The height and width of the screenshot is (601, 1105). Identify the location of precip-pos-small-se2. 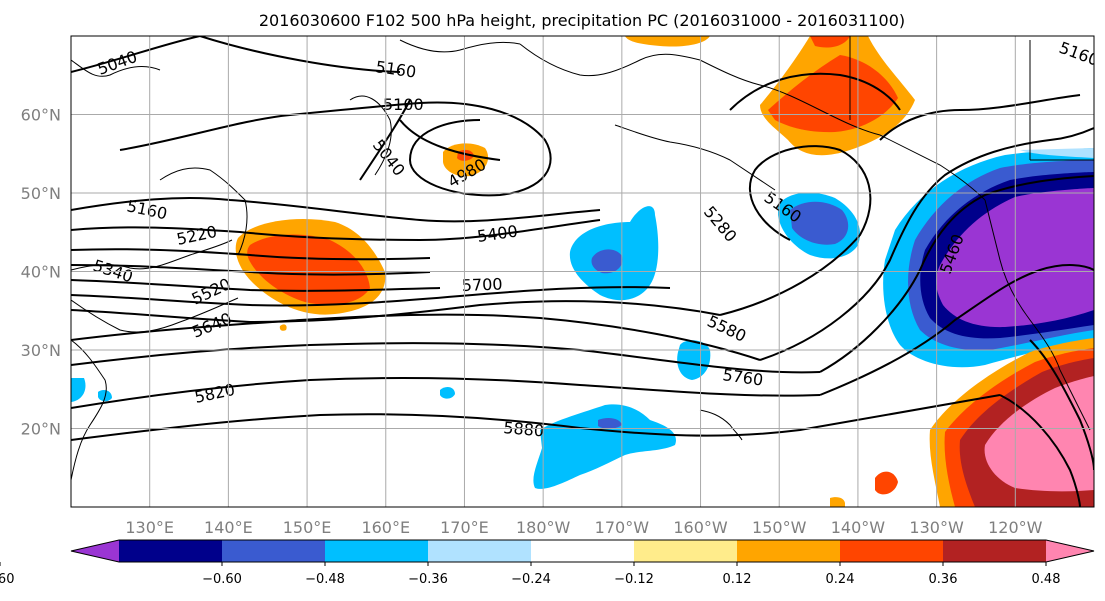
(837, 502).